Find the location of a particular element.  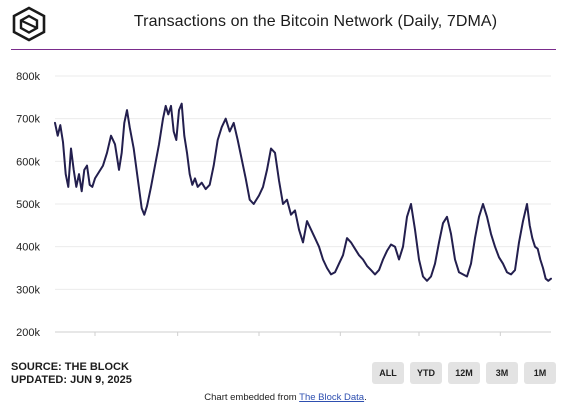

y-tick-label: 400k is located at coordinates (28, 248).